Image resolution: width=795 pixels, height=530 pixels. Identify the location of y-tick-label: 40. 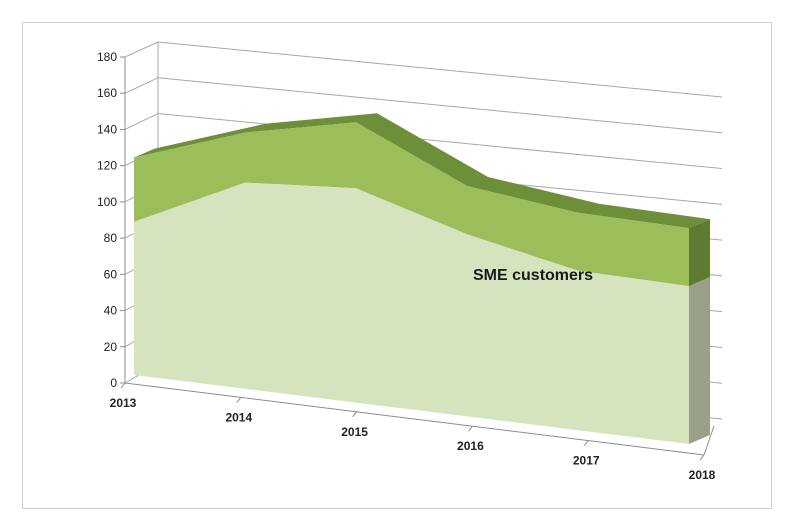
(111, 311).